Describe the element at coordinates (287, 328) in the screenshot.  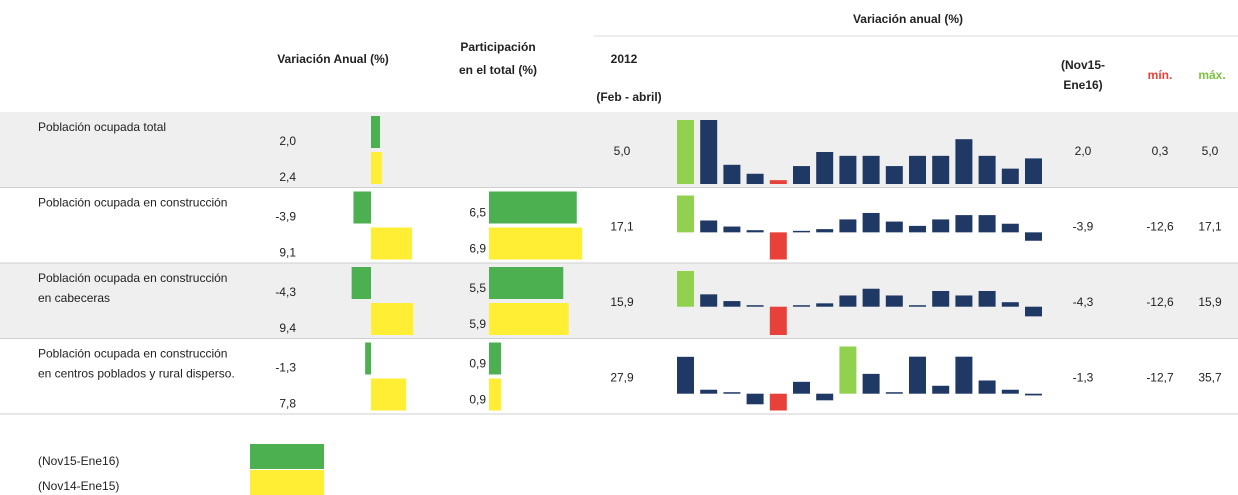
I see `var-value: 9,4` at that location.